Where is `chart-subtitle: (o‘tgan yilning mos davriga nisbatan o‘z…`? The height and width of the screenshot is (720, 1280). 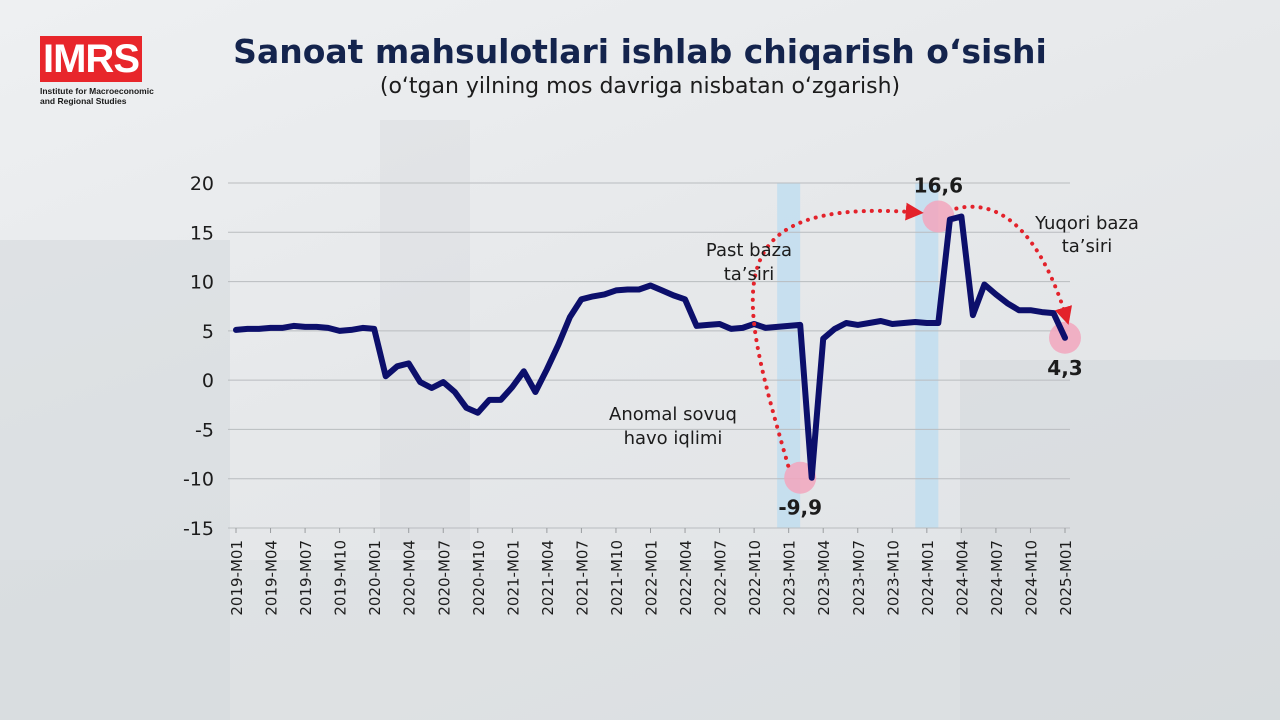
chart-subtitle: (o‘tgan yilning mos davriga nisbatan o‘z… is located at coordinates (640, 86).